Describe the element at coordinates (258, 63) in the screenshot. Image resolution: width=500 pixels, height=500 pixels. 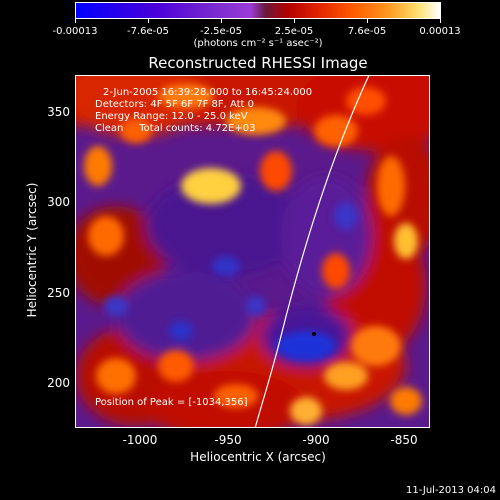
I see `image-title: Reconstructed RHESSI Image` at that location.